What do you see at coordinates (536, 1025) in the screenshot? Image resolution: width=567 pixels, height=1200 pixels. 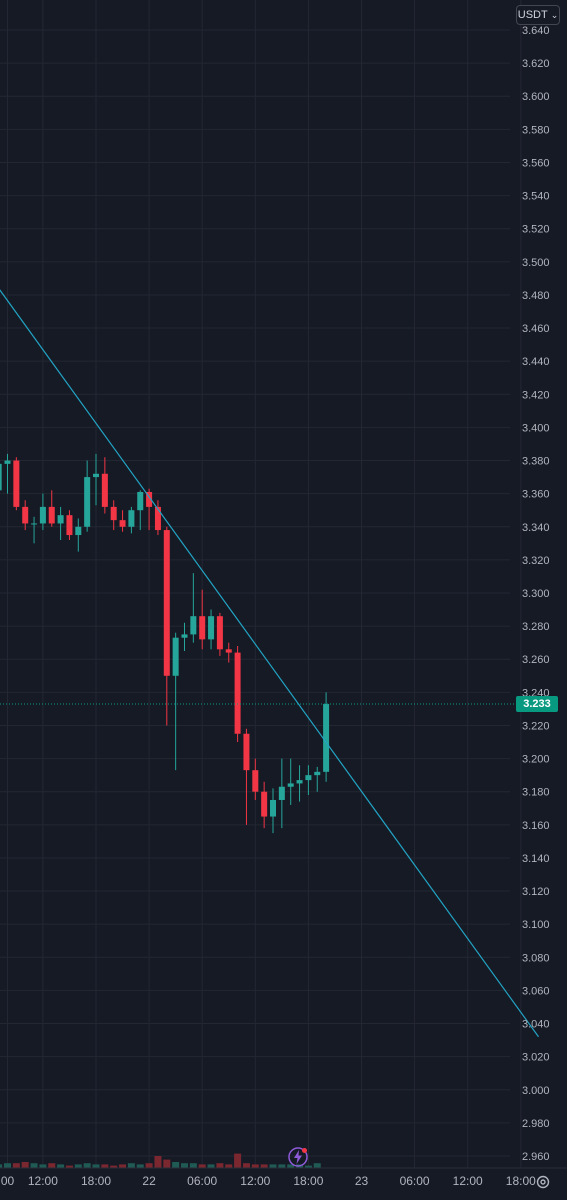 I see `price-tick-label: 3.040` at bounding box center [536, 1025].